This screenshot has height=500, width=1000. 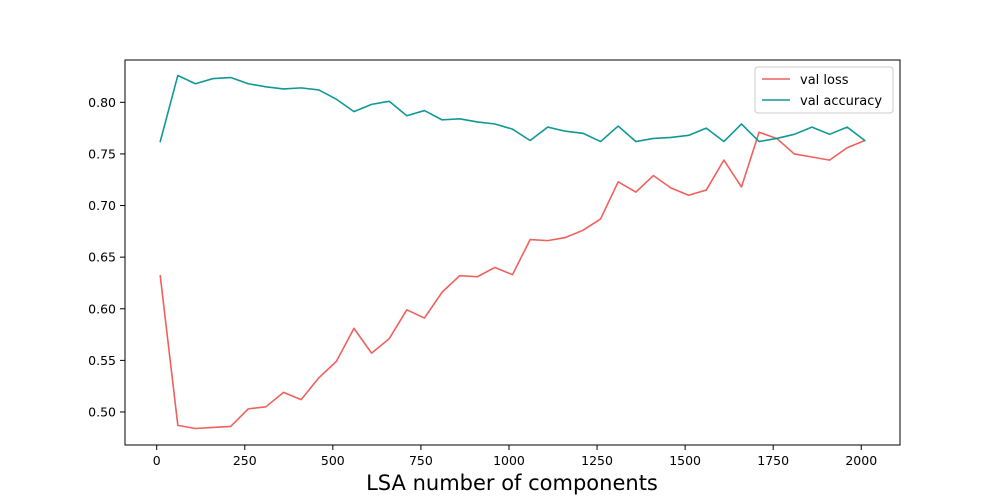 What do you see at coordinates (157, 460) in the screenshot?
I see `x-tick-label: 0` at bounding box center [157, 460].